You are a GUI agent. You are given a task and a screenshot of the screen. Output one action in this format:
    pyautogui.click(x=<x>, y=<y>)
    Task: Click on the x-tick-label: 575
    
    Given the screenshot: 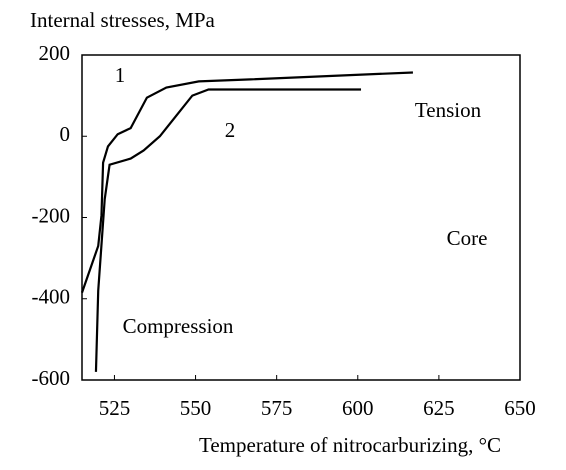 What is the action you would take?
    pyautogui.click(x=277, y=408)
    